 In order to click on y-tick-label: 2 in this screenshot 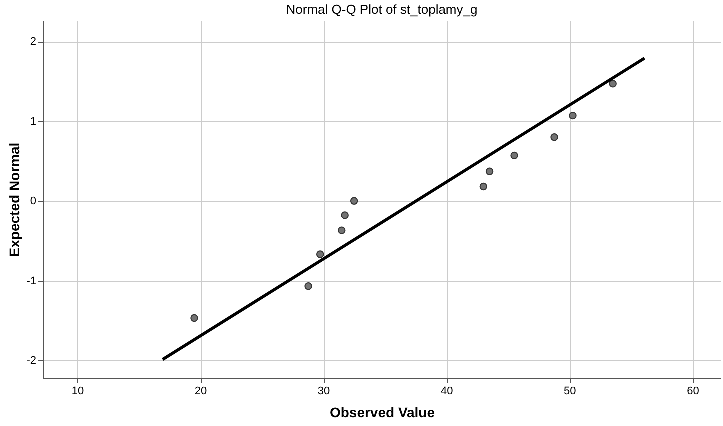, I will do `click(33, 42)`.